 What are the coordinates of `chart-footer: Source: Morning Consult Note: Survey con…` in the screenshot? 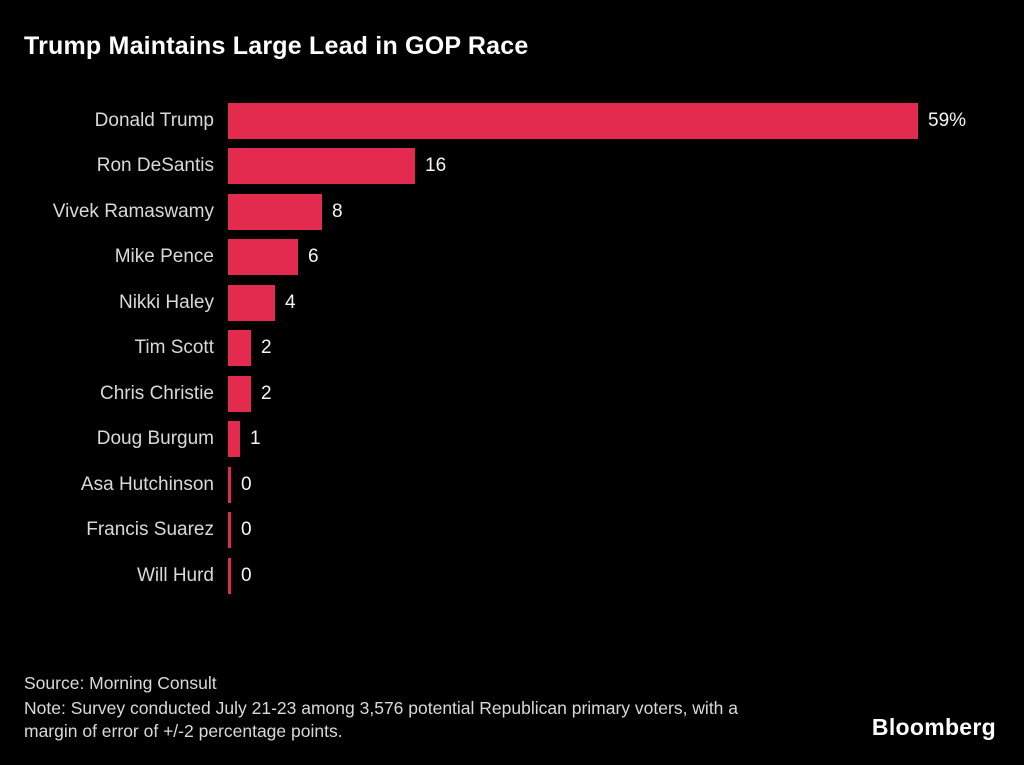 It's located at (512, 707).